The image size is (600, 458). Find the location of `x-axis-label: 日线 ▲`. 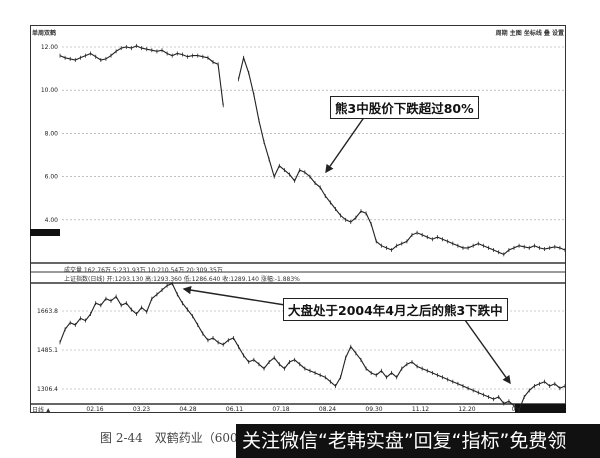

x-axis-label: 日线 ▲ is located at coordinates (41, 410).